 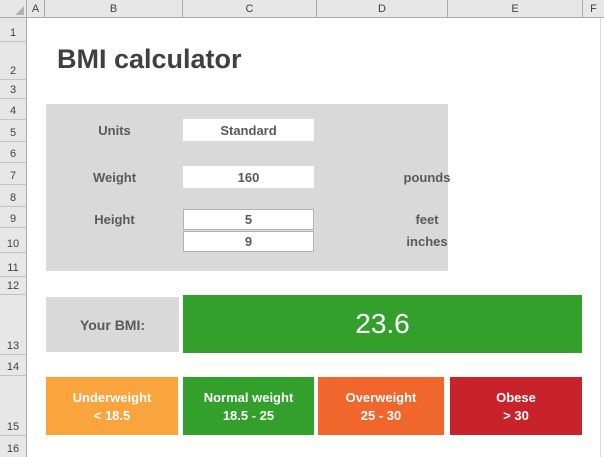 I want to click on height-label: Height, so click(x=114, y=219).